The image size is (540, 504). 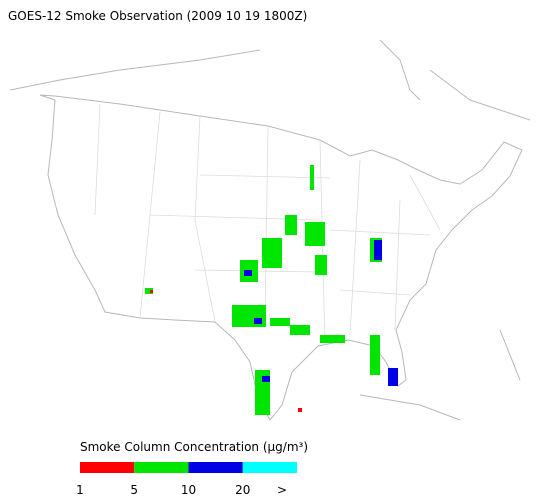 What do you see at coordinates (194, 447) in the screenshot?
I see `legend-title: Smoke Column Concentration (μg/m³)` at bounding box center [194, 447].